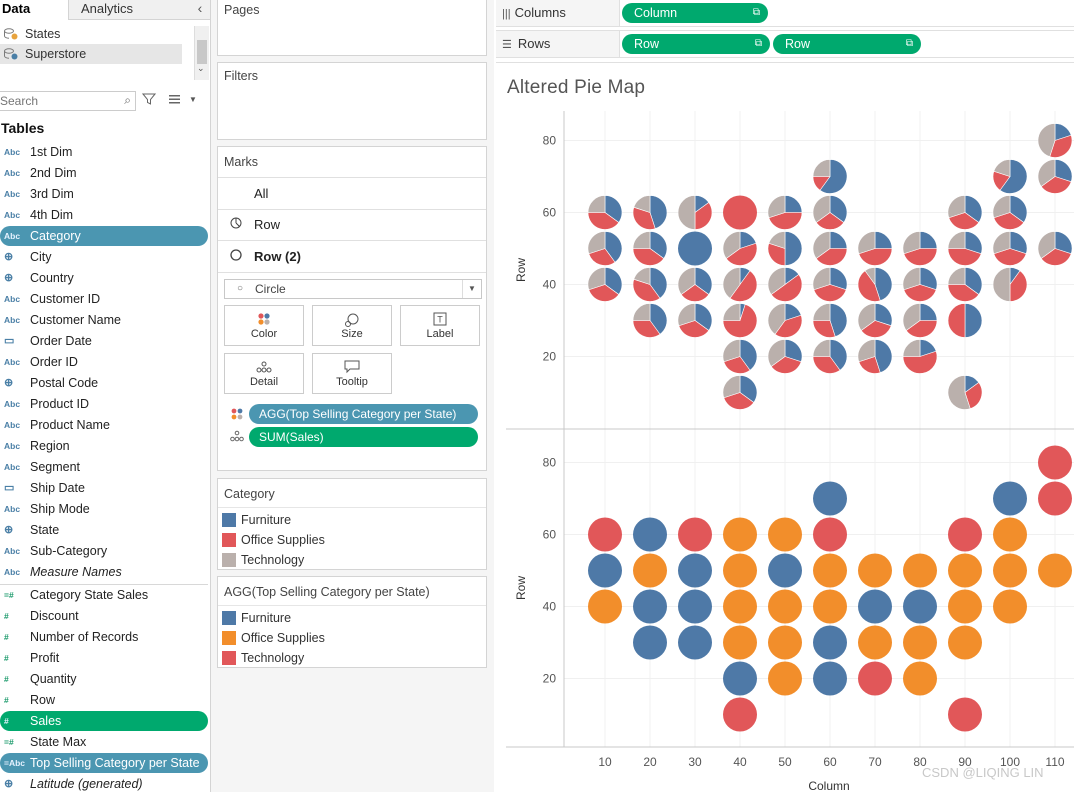 The width and height of the screenshot is (1074, 793). What do you see at coordinates (55, 101) in the screenshot?
I see `search-input` at bounding box center [55, 101].